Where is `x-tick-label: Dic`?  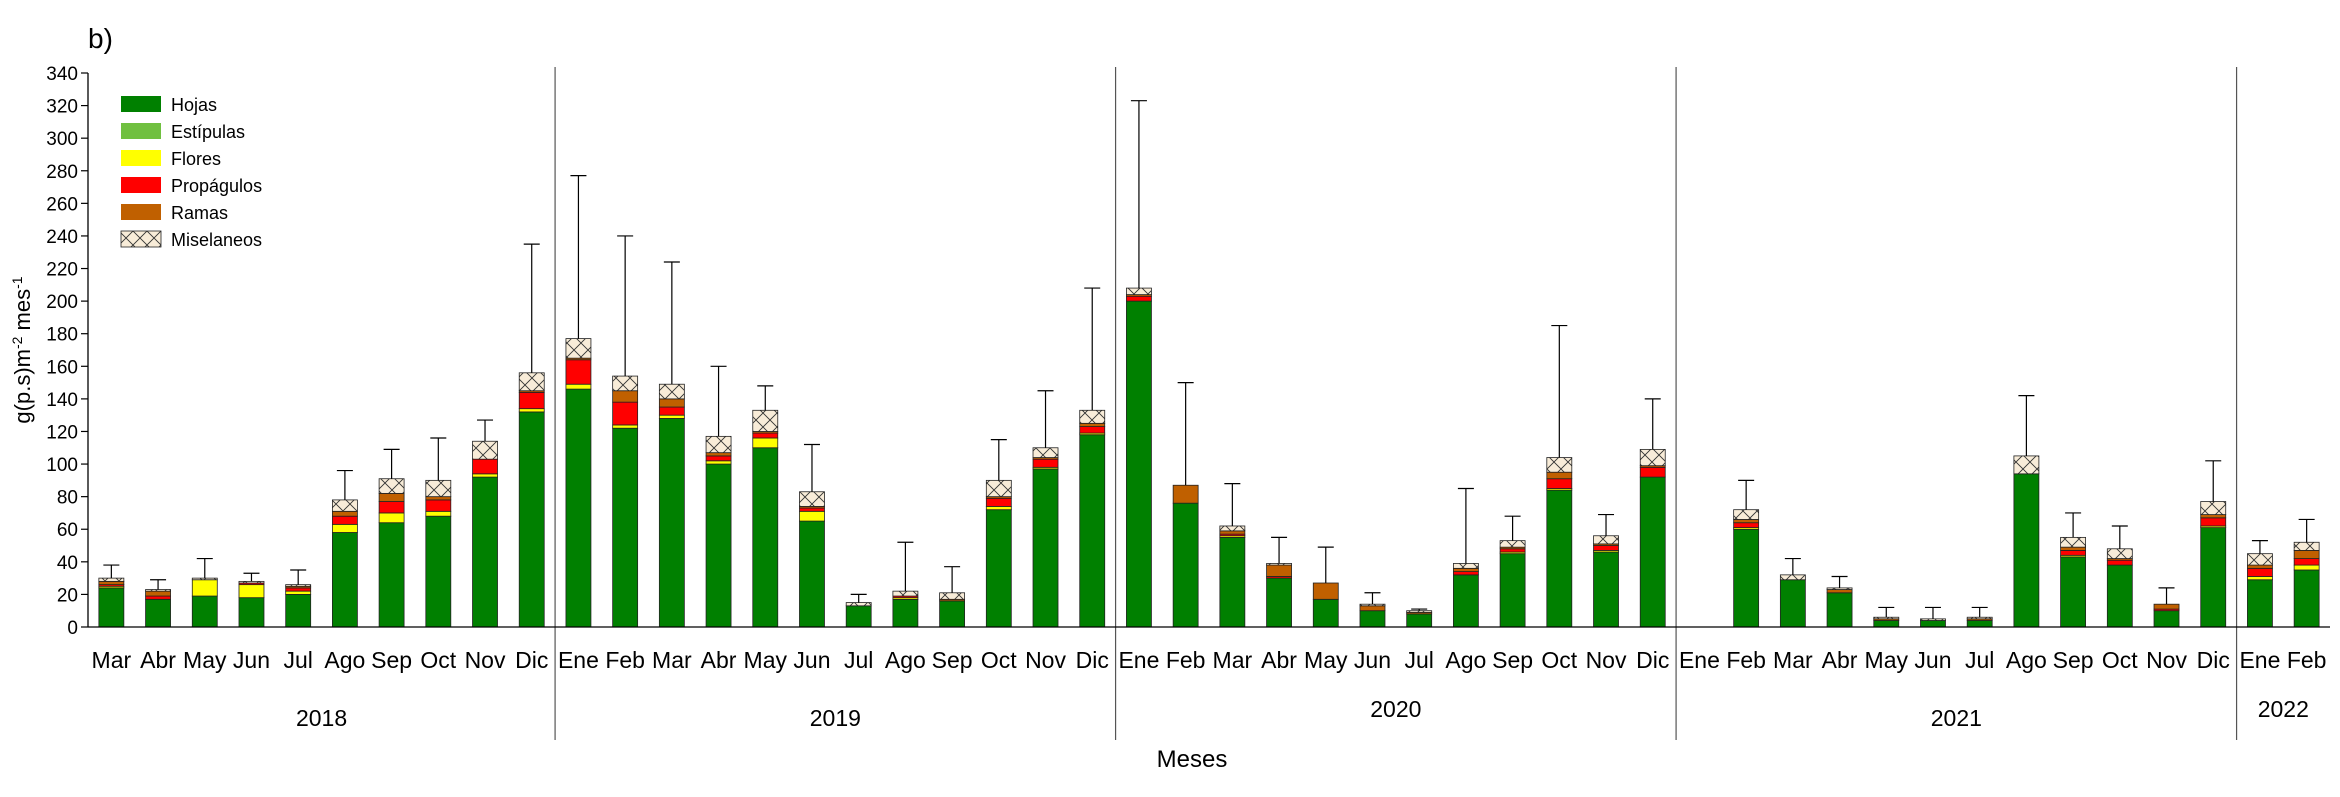
x-tick-label: Dic is located at coordinates (531, 660).